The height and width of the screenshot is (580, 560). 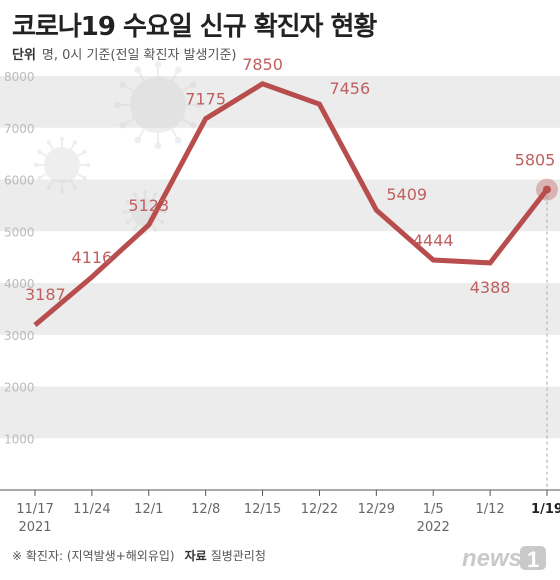 What do you see at coordinates (19, 77) in the screenshot?
I see `y-tick-label: 8000` at bounding box center [19, 77].